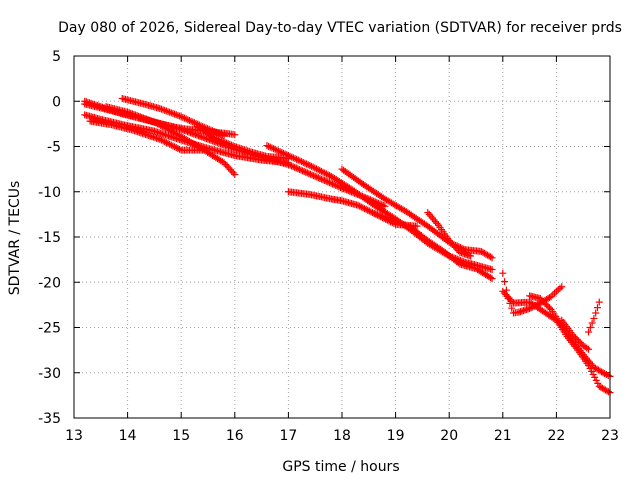  What do you see at coordinates (49, 374) in the screenshot?
I see `y-tick-label: -30` at bounding box center [49, 374].